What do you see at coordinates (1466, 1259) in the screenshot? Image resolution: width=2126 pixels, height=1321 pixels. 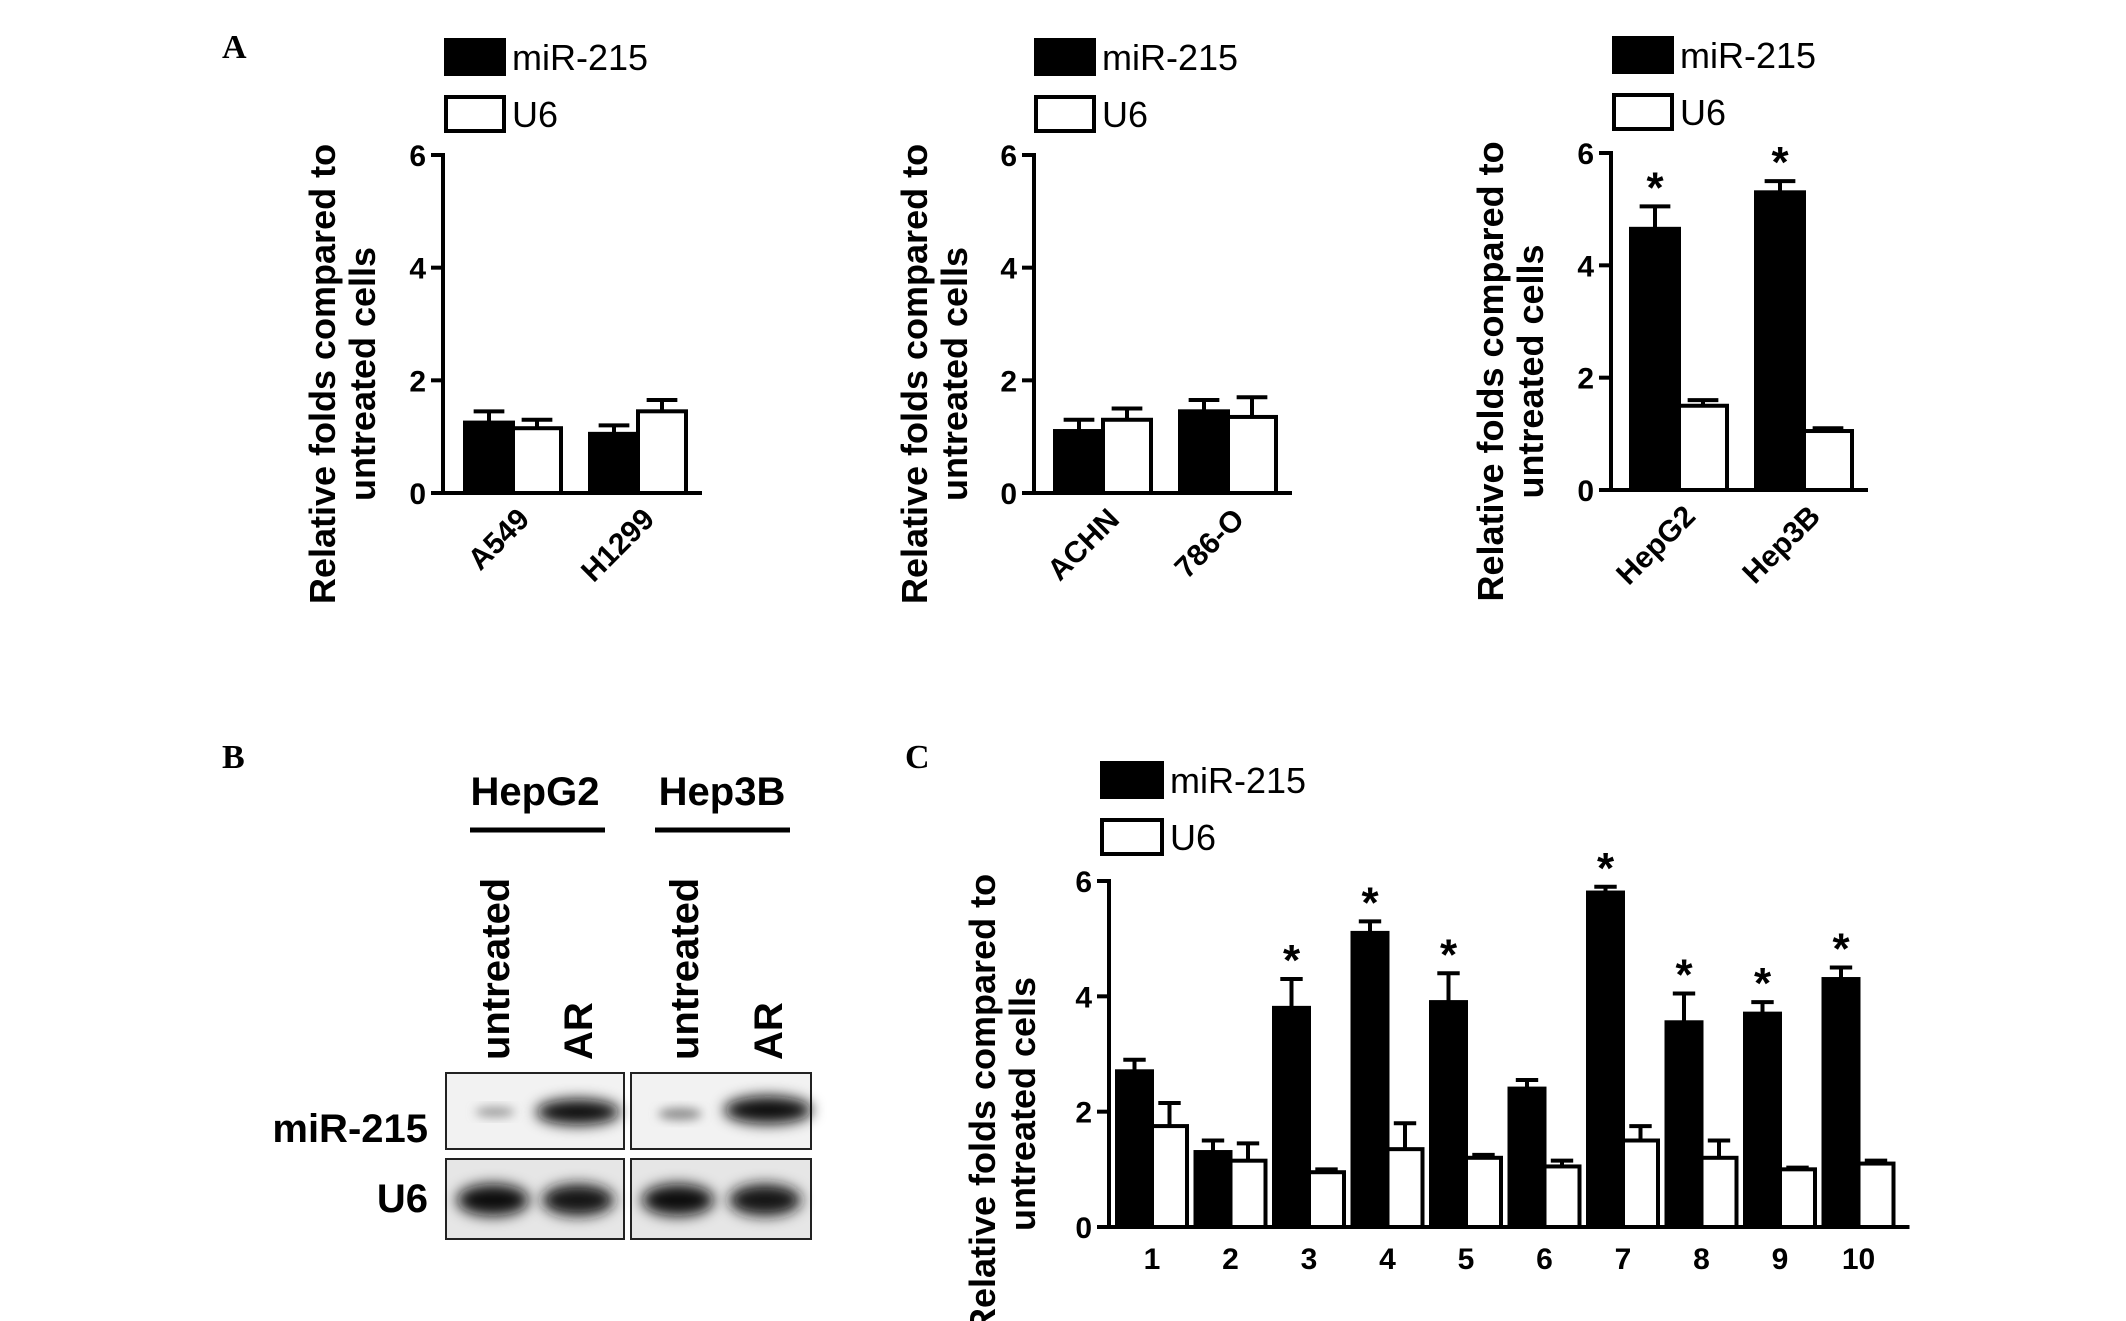 I see `x-tick-label: 5` at bounding box center [1466, 1259].